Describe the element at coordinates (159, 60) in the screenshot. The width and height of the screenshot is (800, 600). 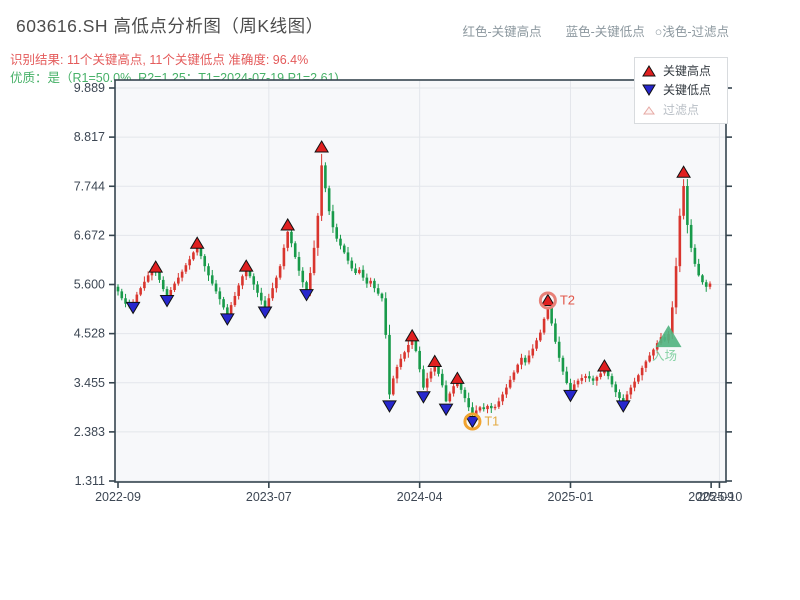
I see `recognition-result-text: 识别结果: 11个关键高点, 11个关键低点 准确度: 96.4%` at that location.